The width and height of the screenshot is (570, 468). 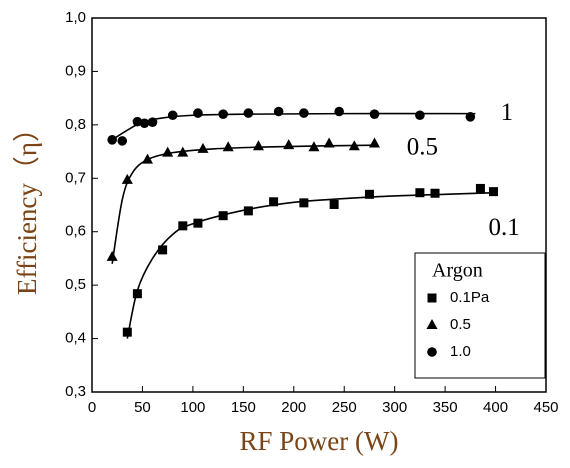 What do you see at coordinates (445, 407) in the screenshot?
I see `x-tick-label: 350` at bounding box center [445, 407].